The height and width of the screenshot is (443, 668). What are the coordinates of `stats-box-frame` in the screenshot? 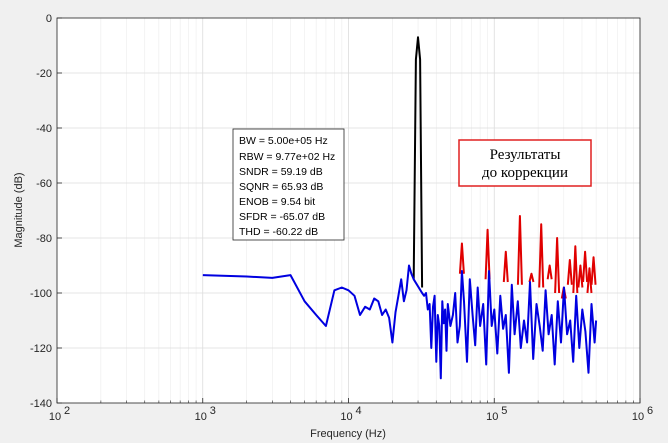 It's located at (288, 184).